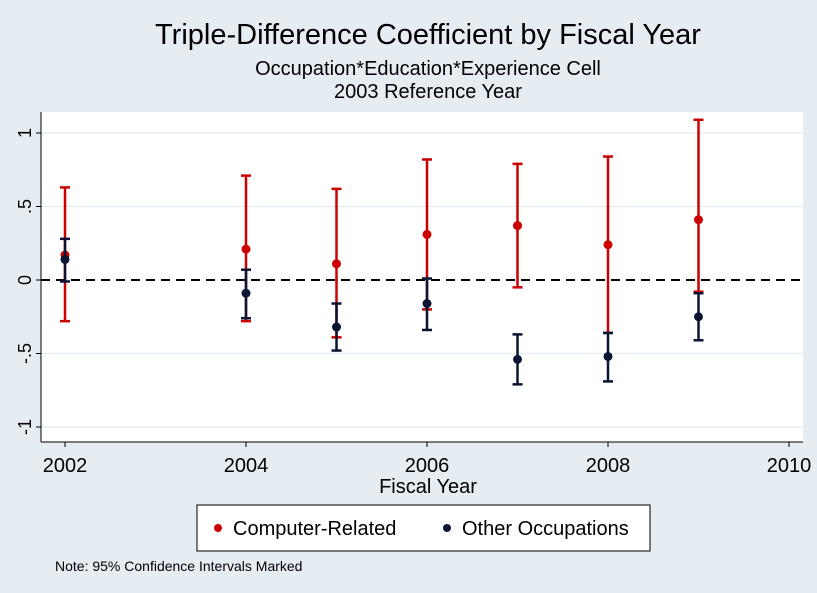 The width and height of the screenshot is (817, 593). I want to click on point-other-occupations-2005, so click(336, 327).